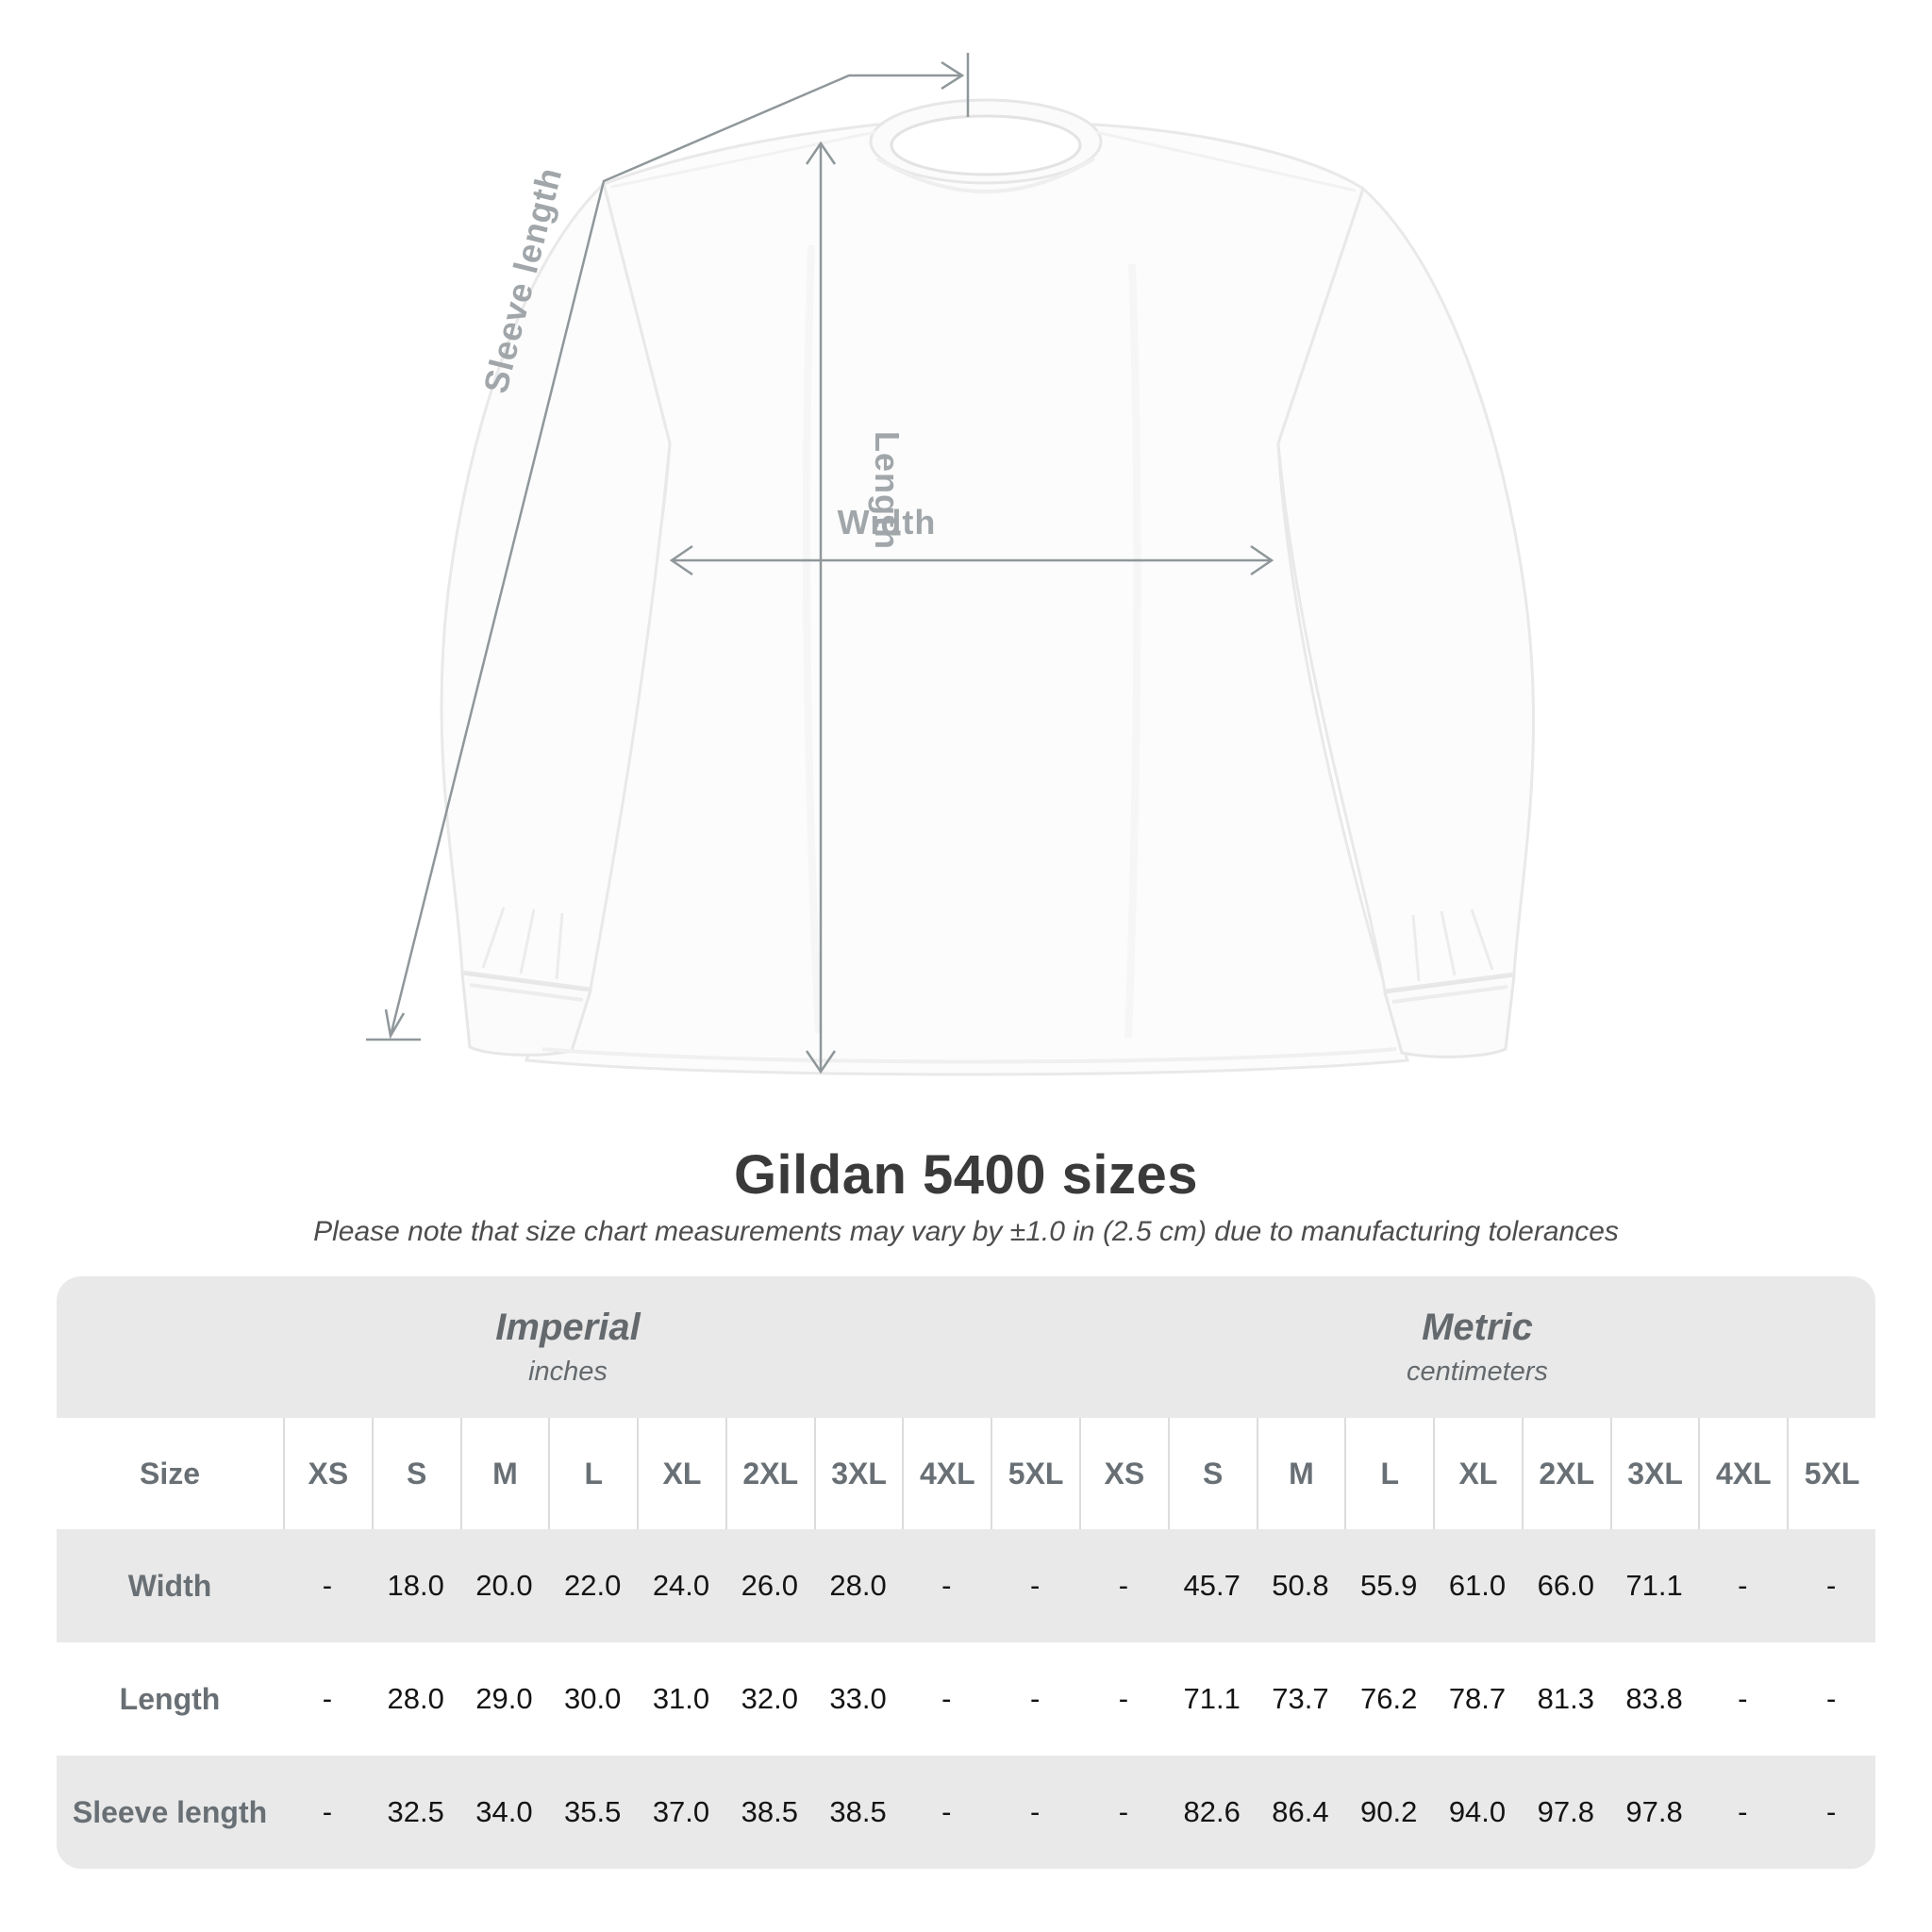 This screenshot has width=1932, height=1932. Describe the element at coordinates (858, 1699) in the screenshot. I see `size-value-cell: 33.0` at that location.